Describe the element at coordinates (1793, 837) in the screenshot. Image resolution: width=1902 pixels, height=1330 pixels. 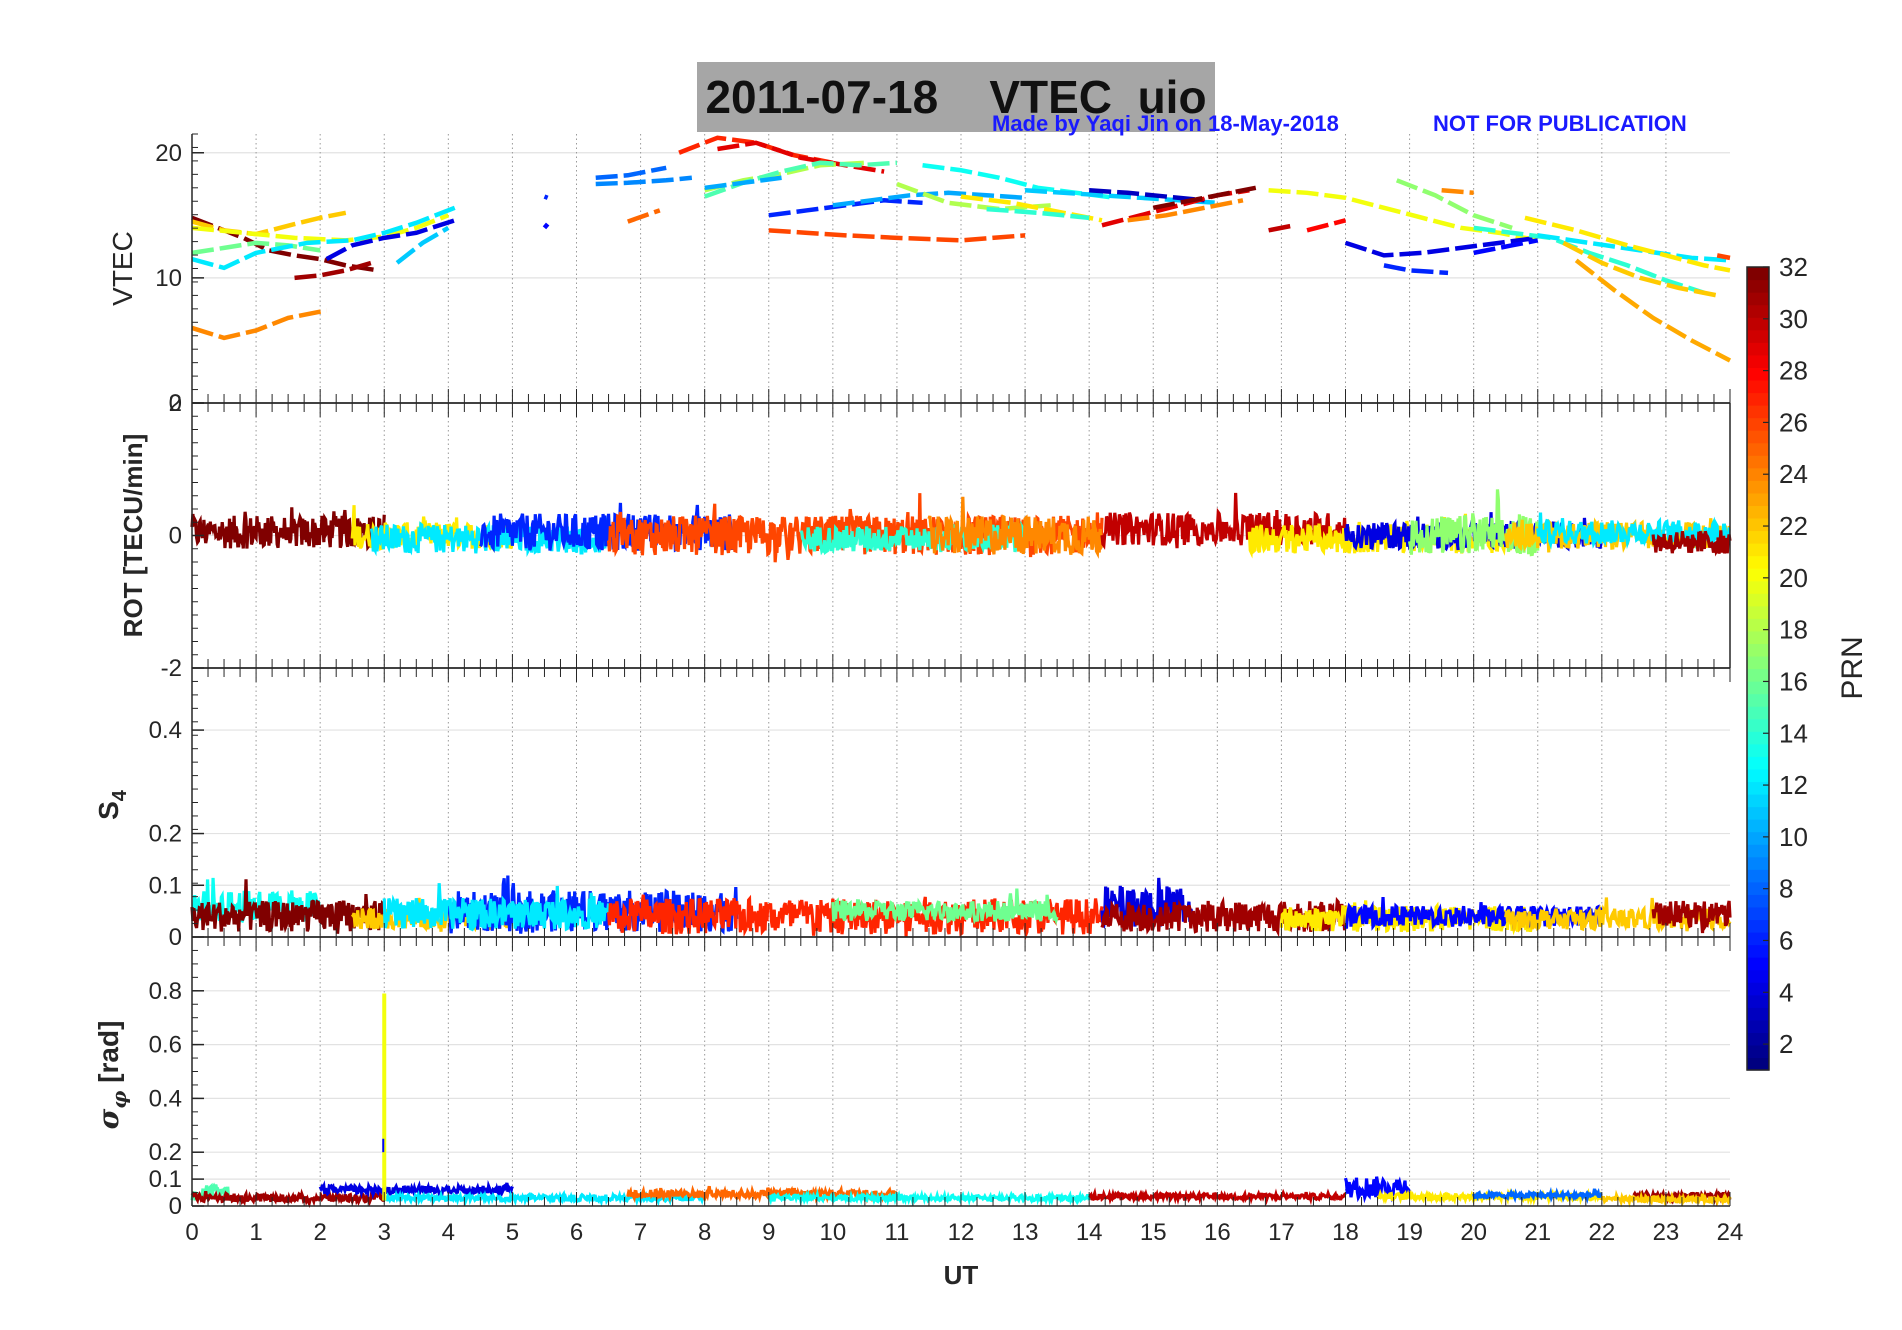
I see `colorbar-tick-label: 10` at that location.